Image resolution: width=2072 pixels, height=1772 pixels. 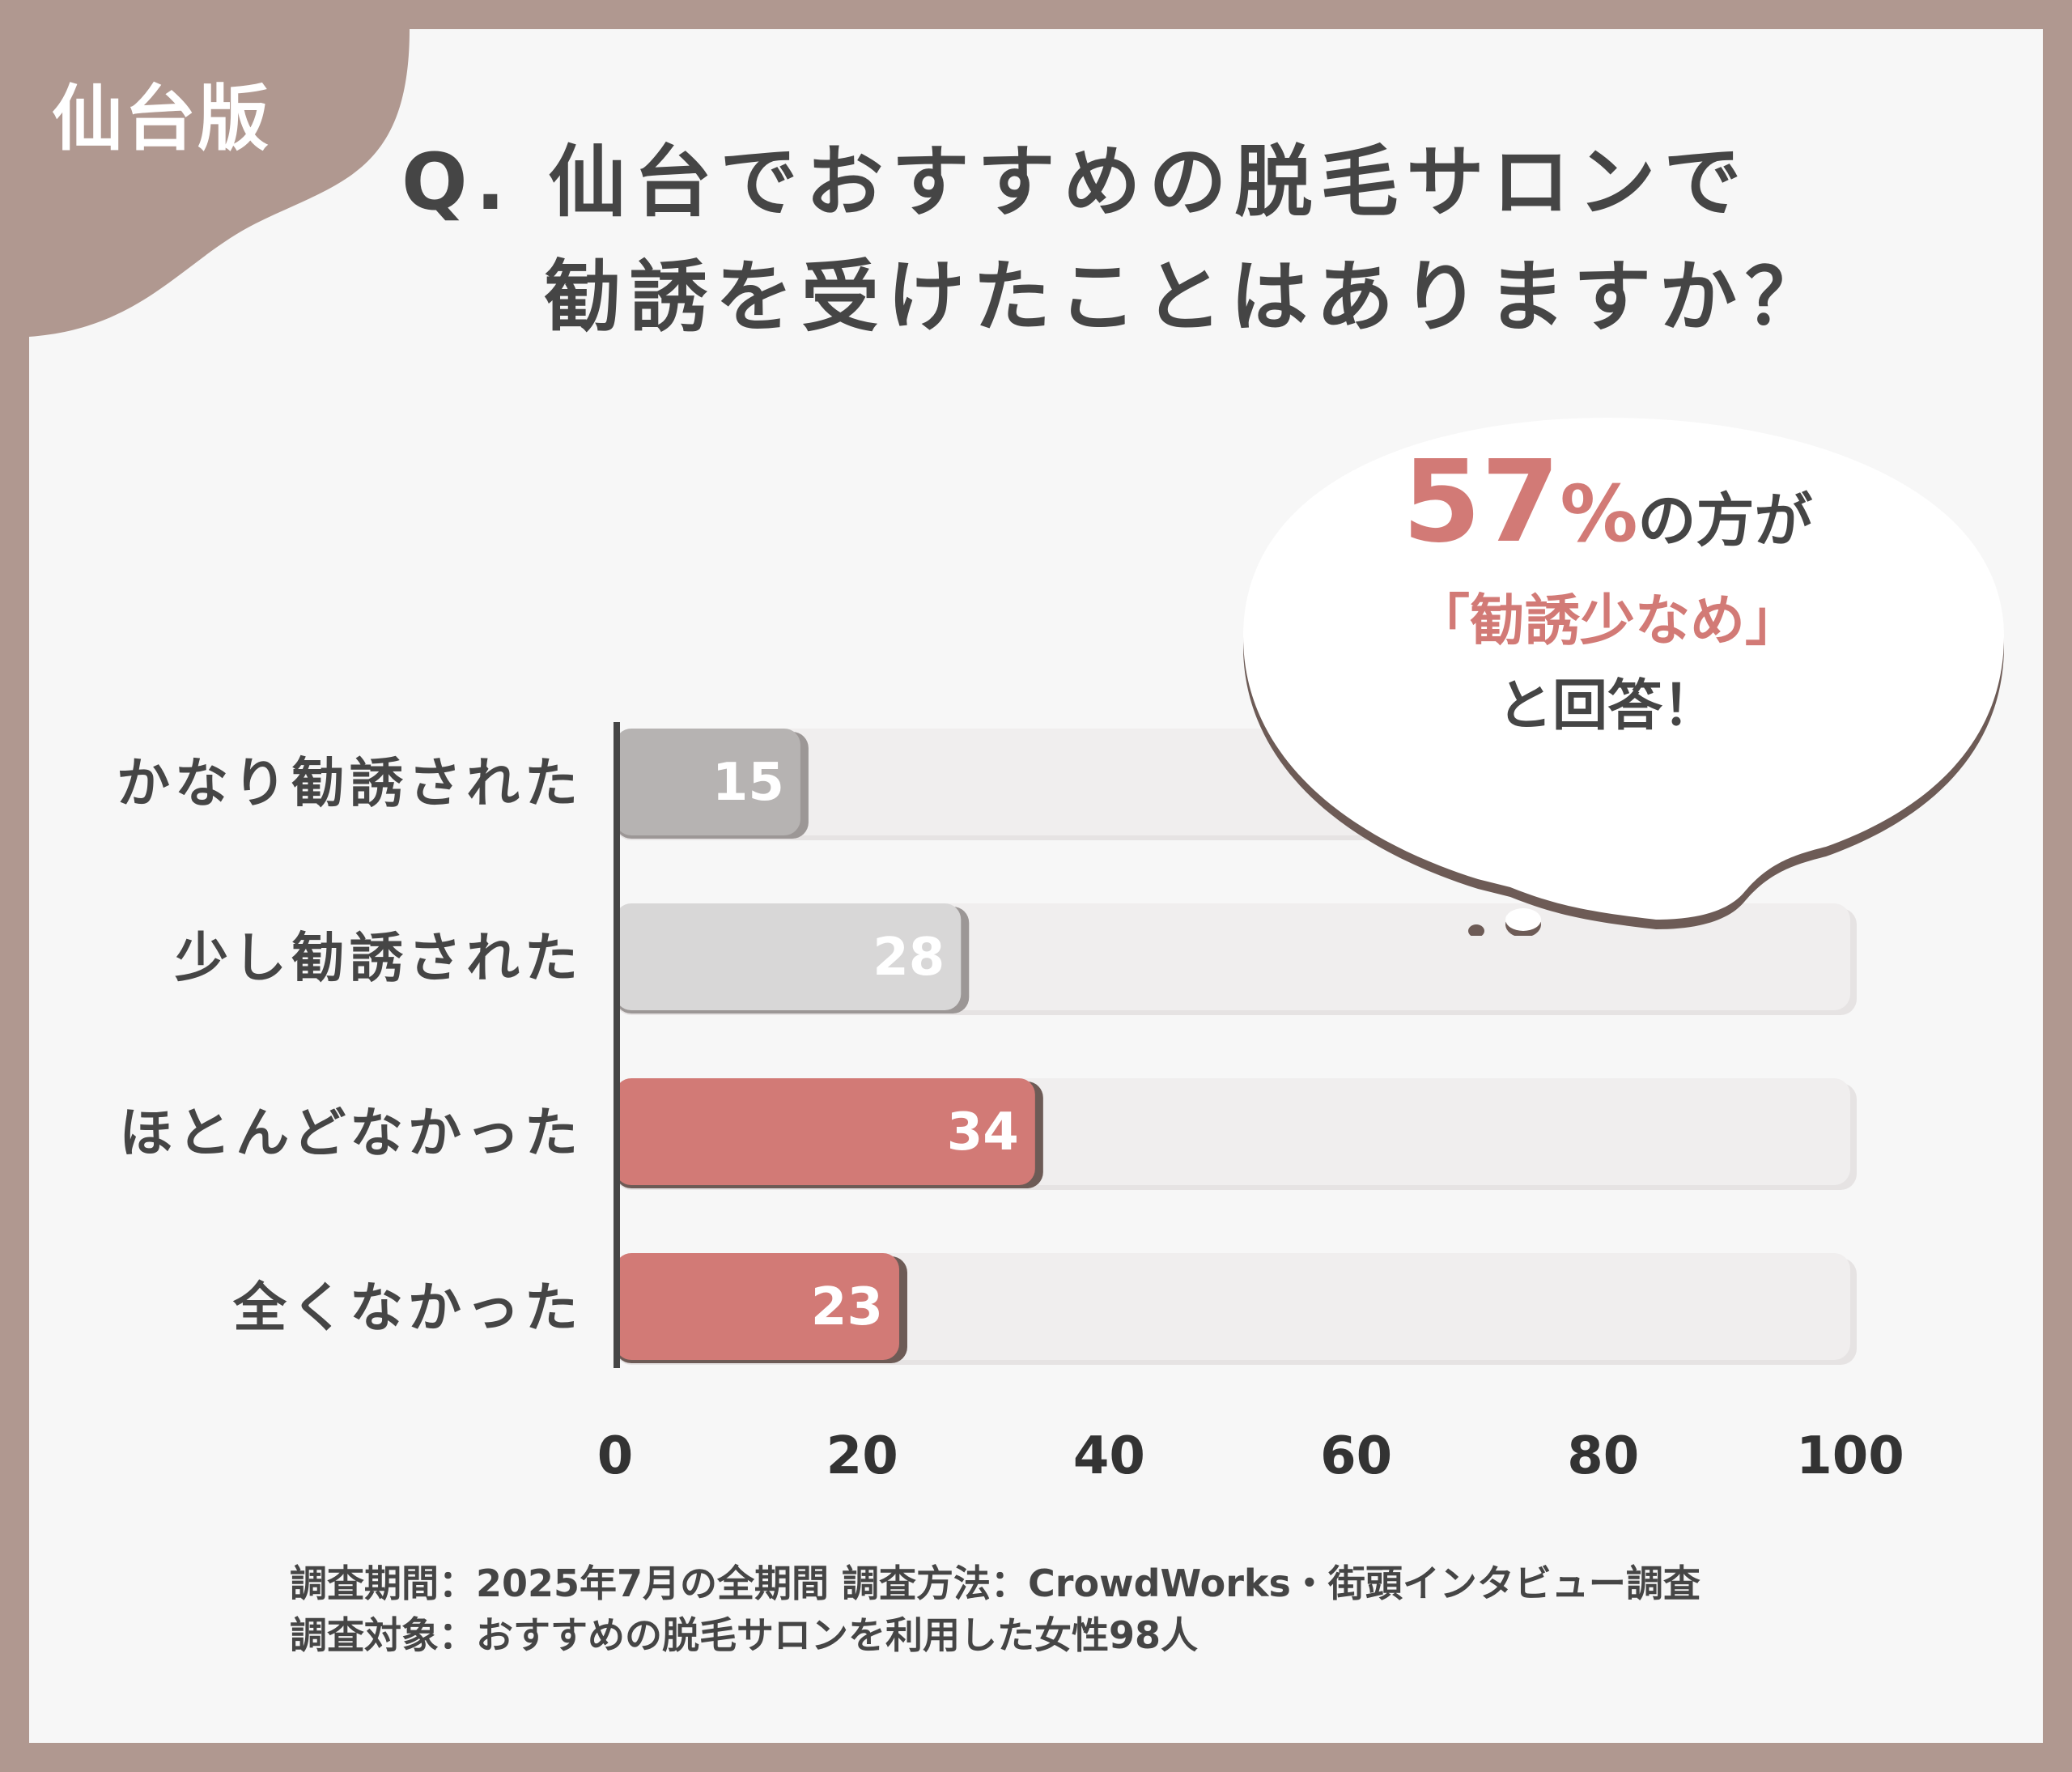 I want to click on title-line-2: 勧誘を受けたことはありますか？, so click(x=1187, y=297).